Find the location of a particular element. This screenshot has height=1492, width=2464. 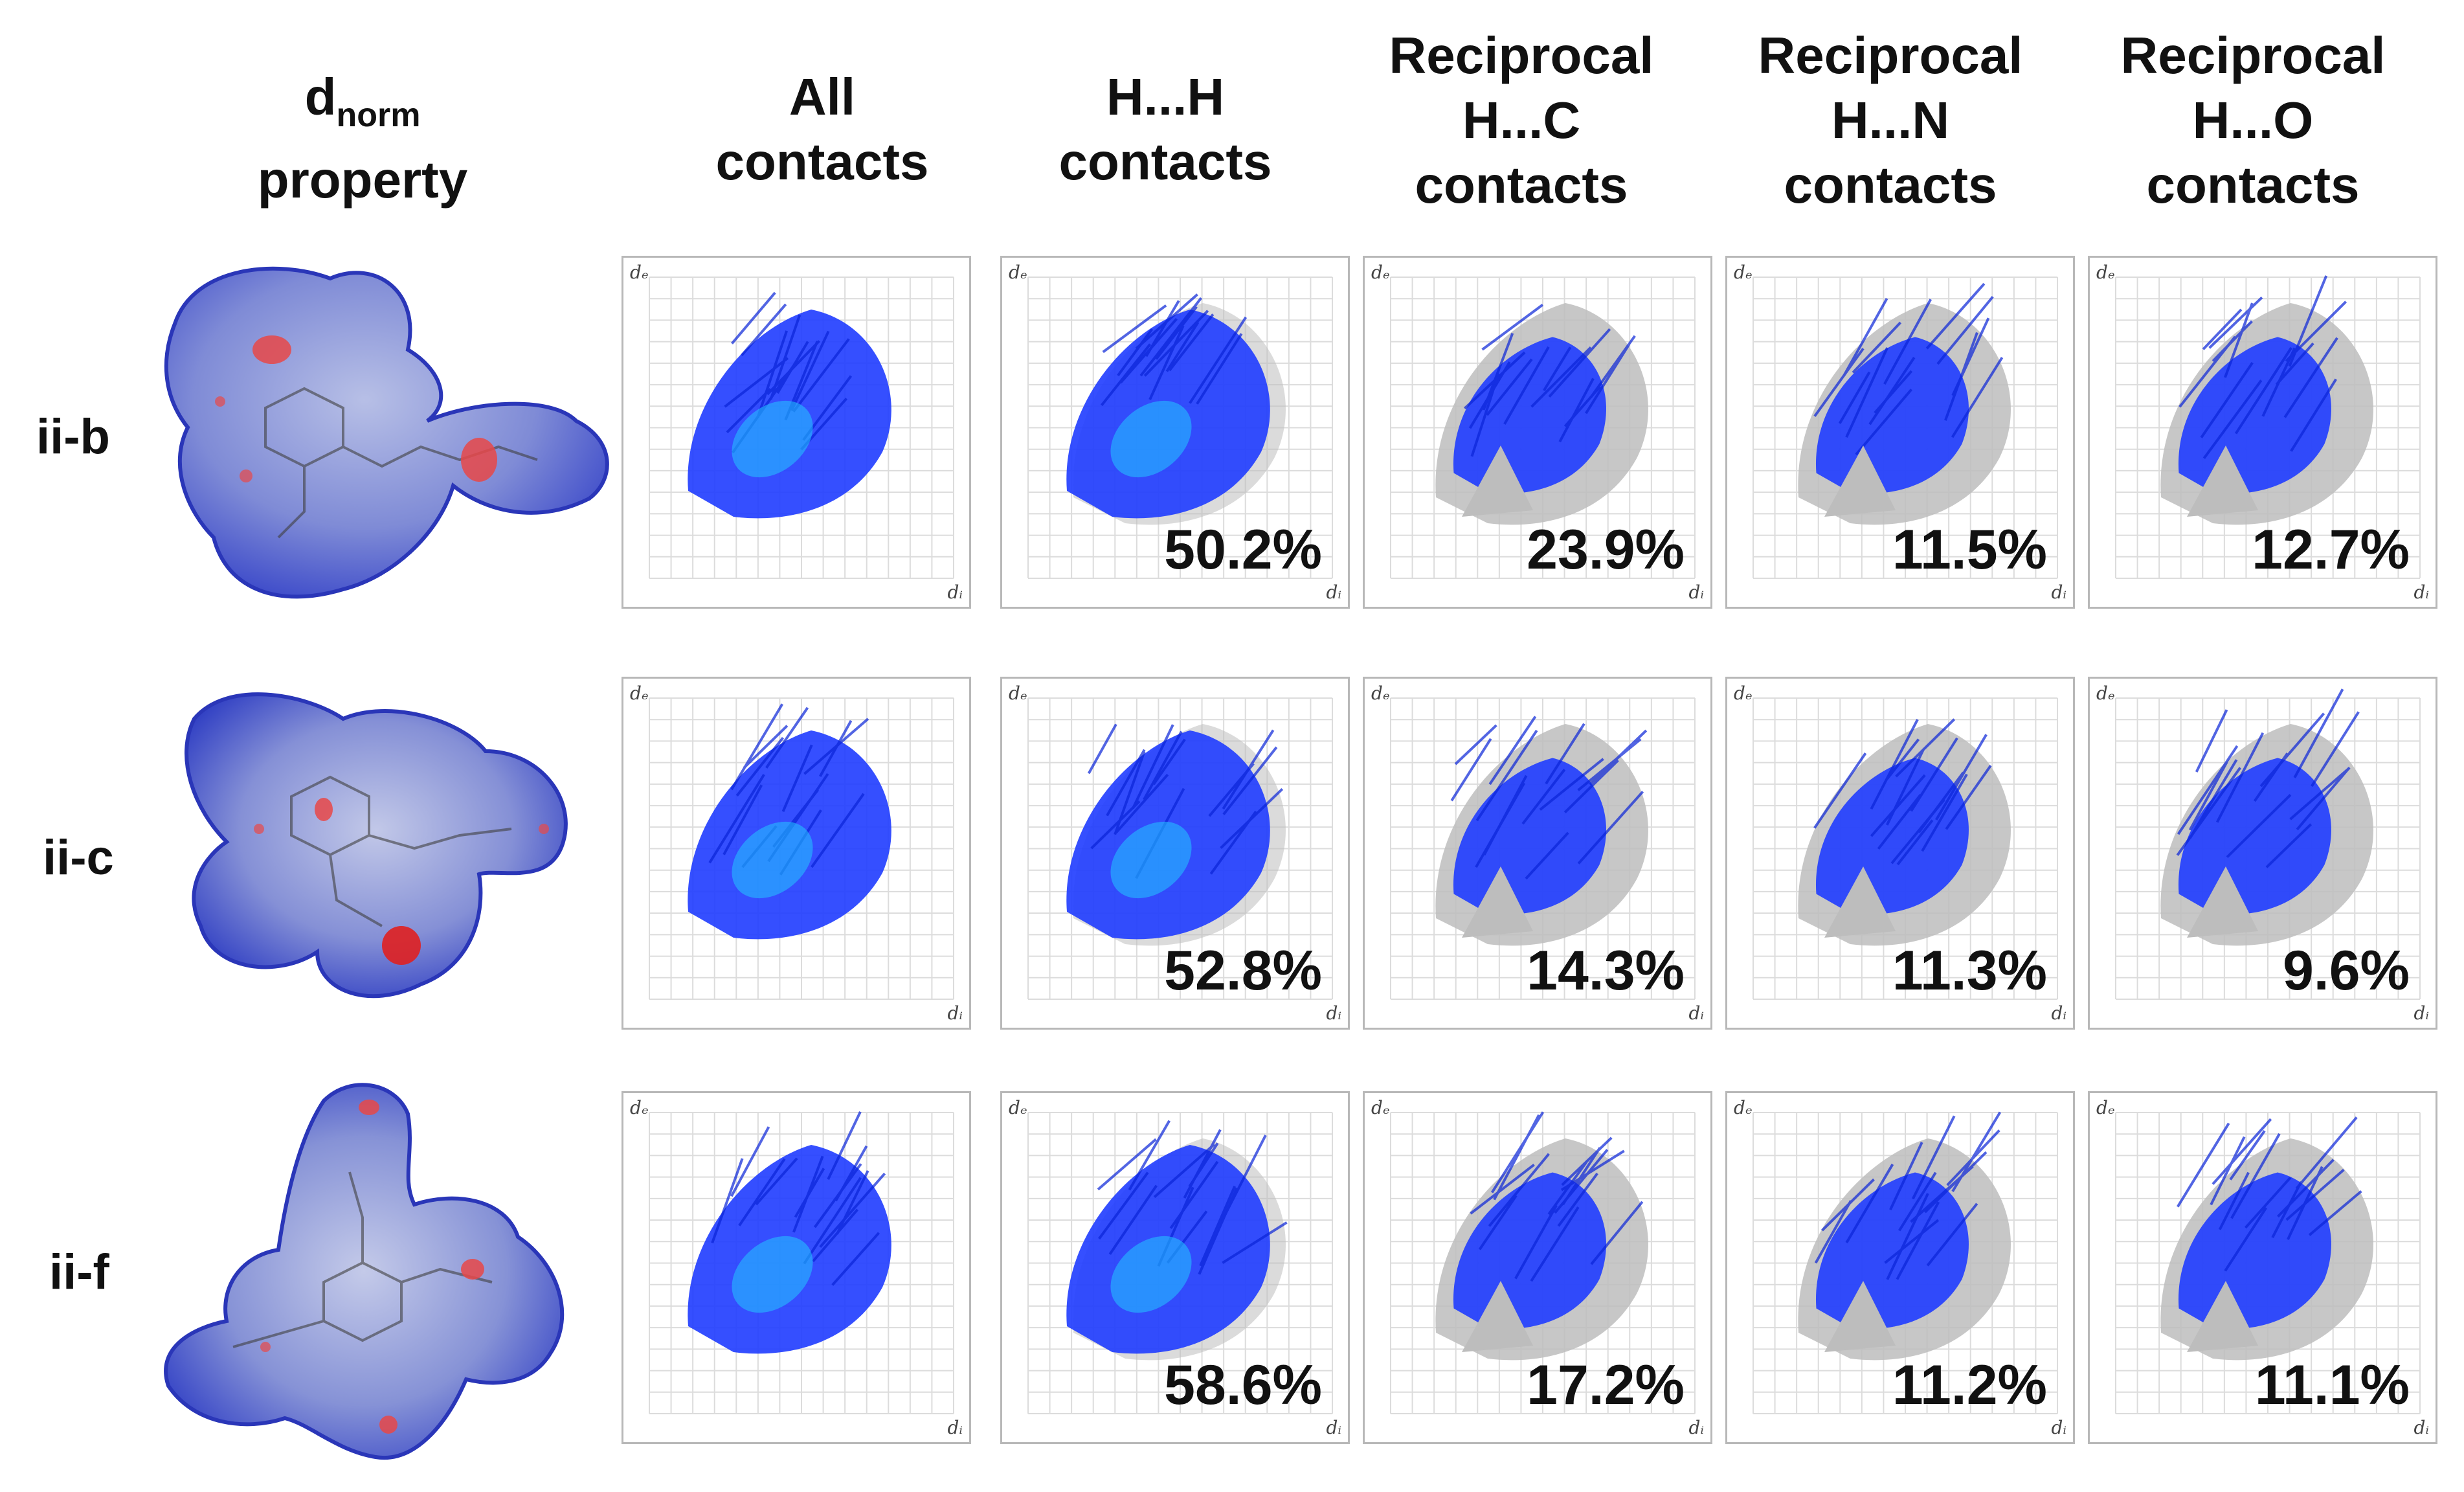

contact-percentage: 11.1% is located at coordinates (2332, 1385).